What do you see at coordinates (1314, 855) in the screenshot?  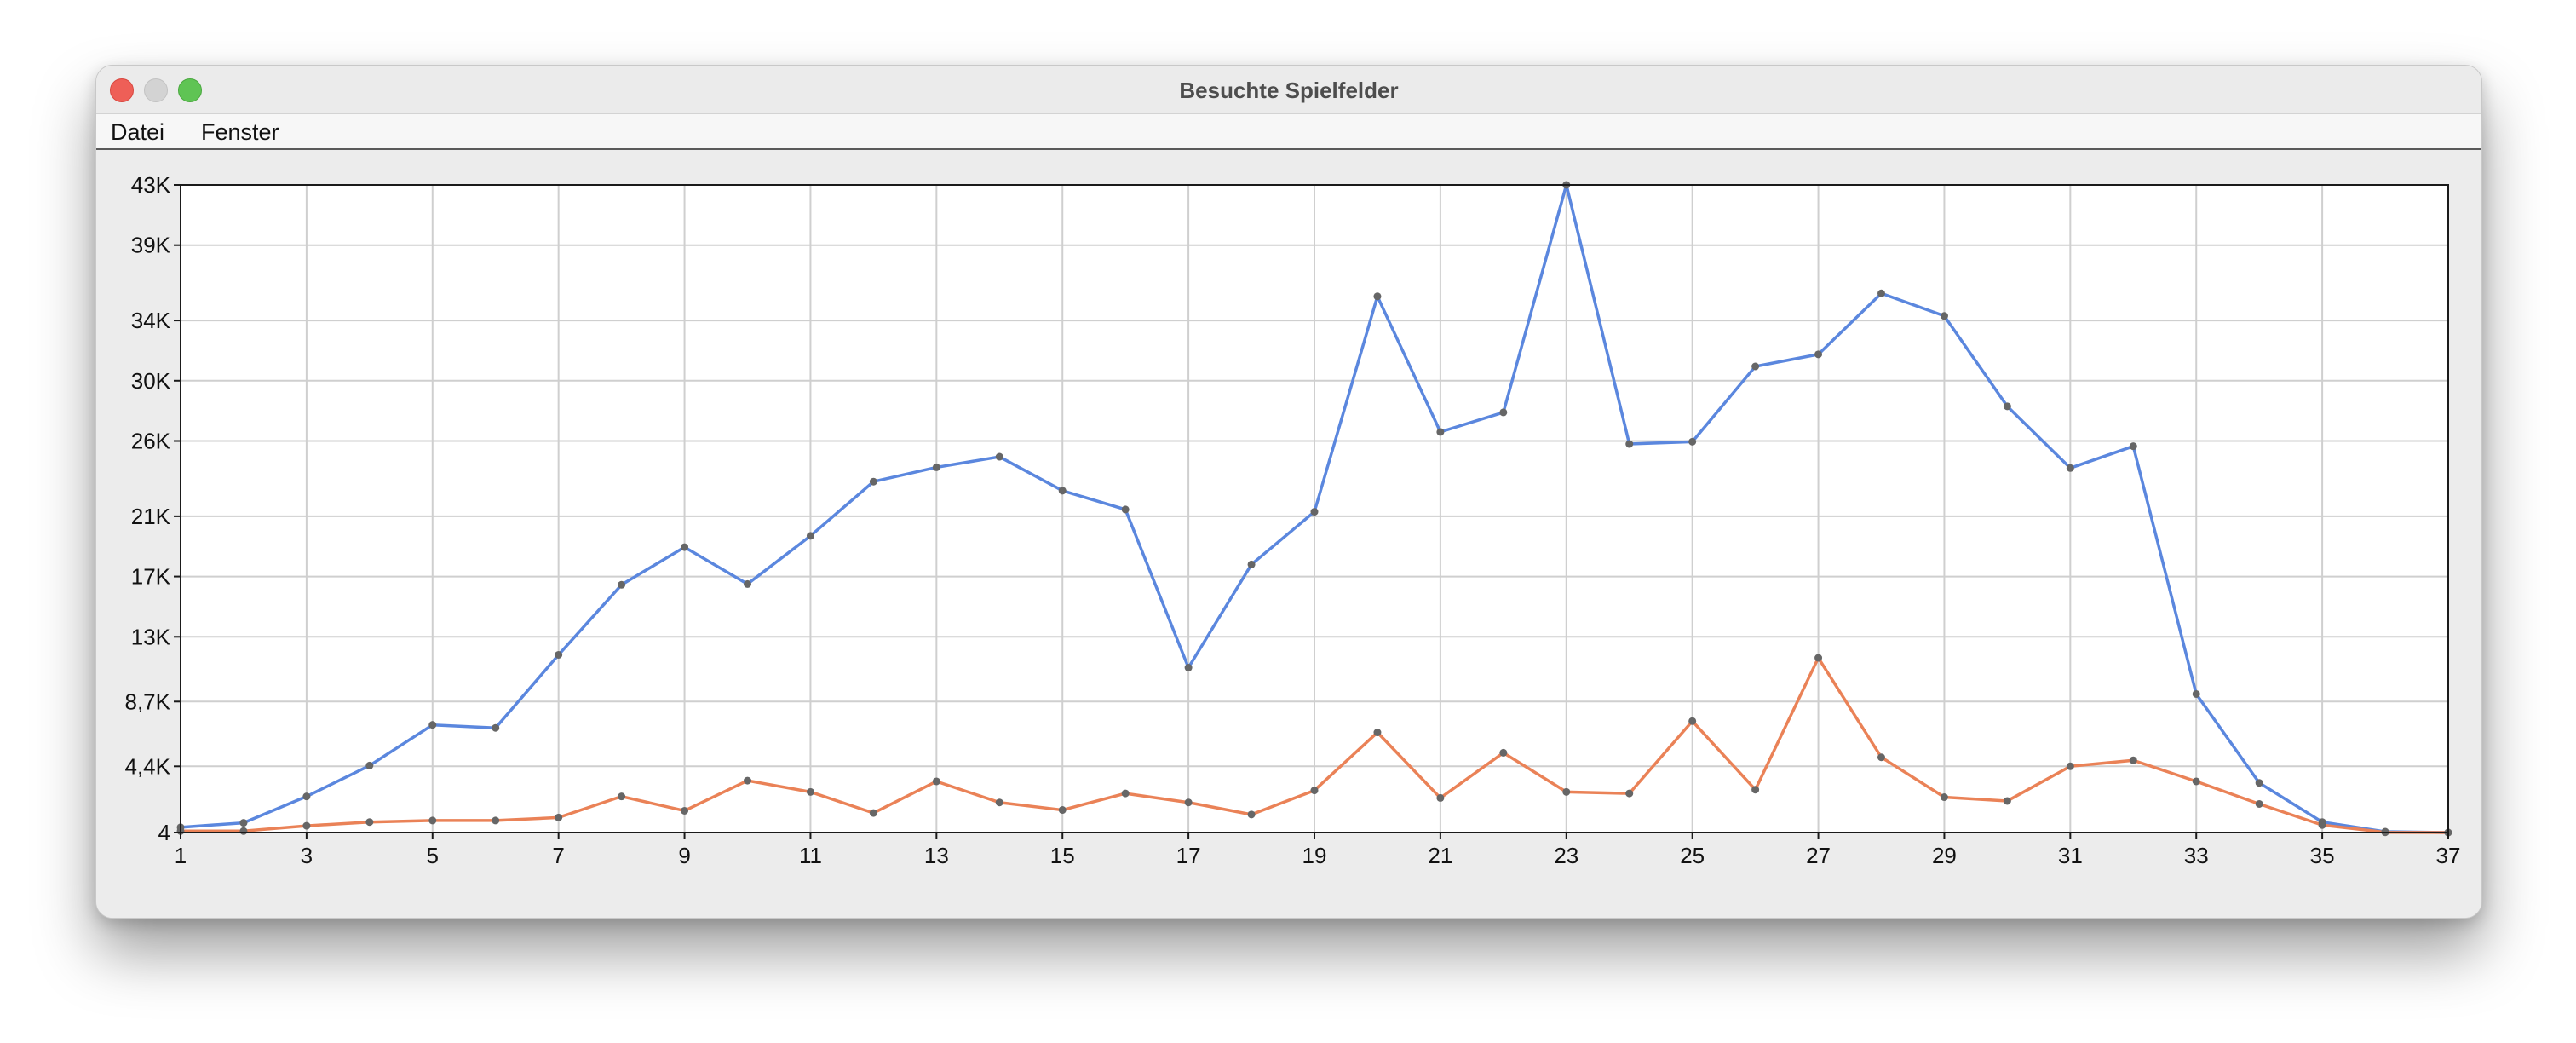 I see `x-tick-label: 19` at bounding box center [1314, 855].